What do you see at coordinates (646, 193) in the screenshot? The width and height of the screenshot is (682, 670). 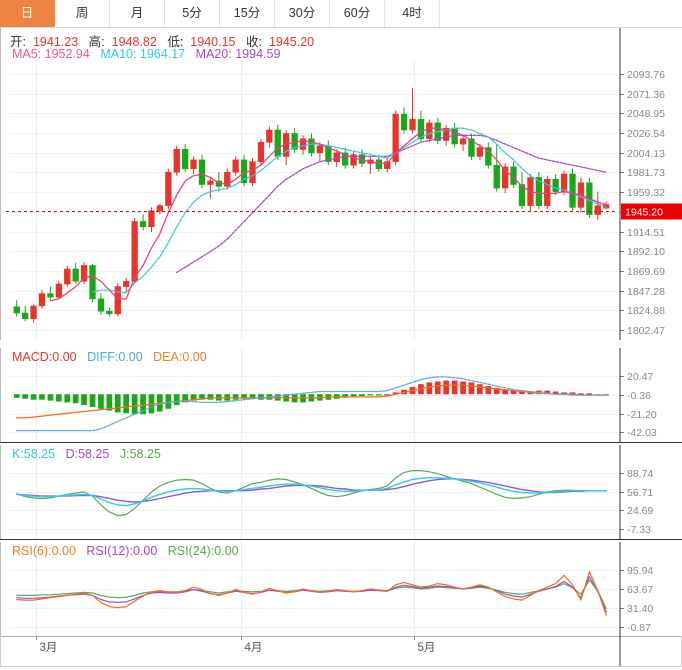 I see `svg-text: 1959.32` at bounding box center [646, 193].